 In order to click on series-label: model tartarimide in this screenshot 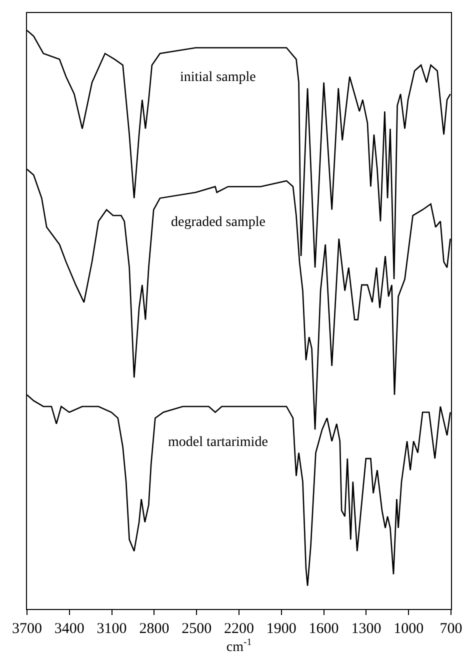, I will do `click(218, 442)`.